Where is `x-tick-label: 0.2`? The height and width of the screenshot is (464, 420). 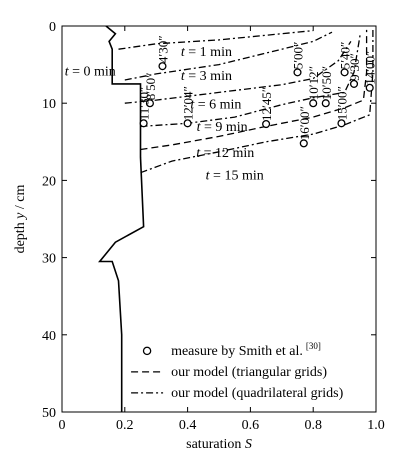 x-tick-label: 0.2 is located at coordinates (125, 425).